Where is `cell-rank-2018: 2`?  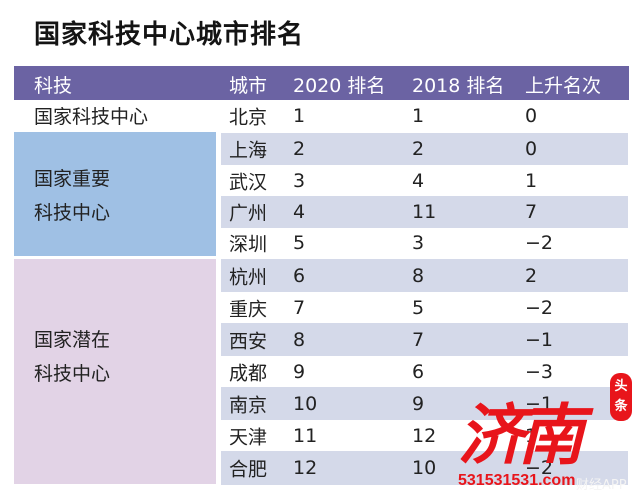 cell-rank-2018: 2 is located at coordinates (418, 149).